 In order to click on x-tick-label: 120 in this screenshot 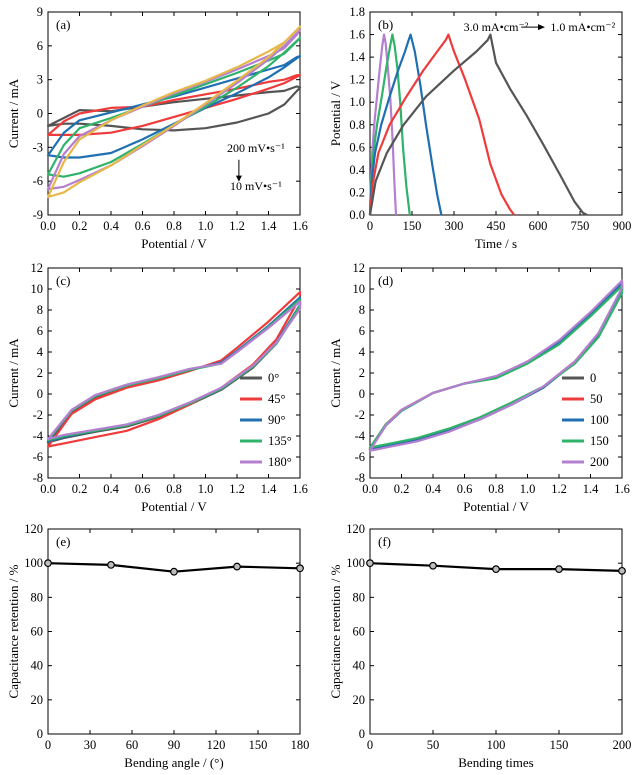, I will do `click(216, 745)`.